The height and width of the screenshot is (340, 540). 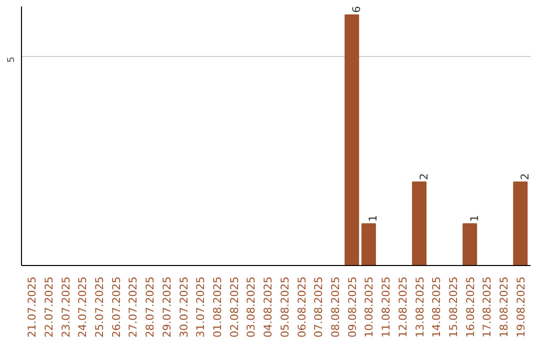 What do you see at coordinates (150, 307) in the screenshot?
I see `x-tick-label: 28.07.2025` at bounding box center [150, 307].